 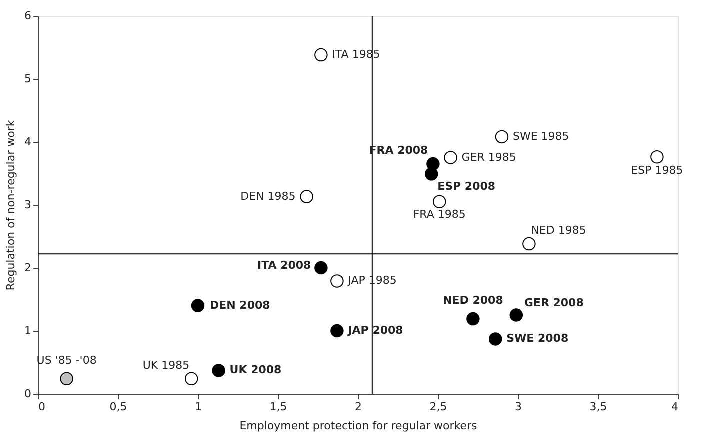 What do you see at coordinates (166, 365) in the screenshot?
I see `data-label: UK 1985` at bounding box center [166, 365].